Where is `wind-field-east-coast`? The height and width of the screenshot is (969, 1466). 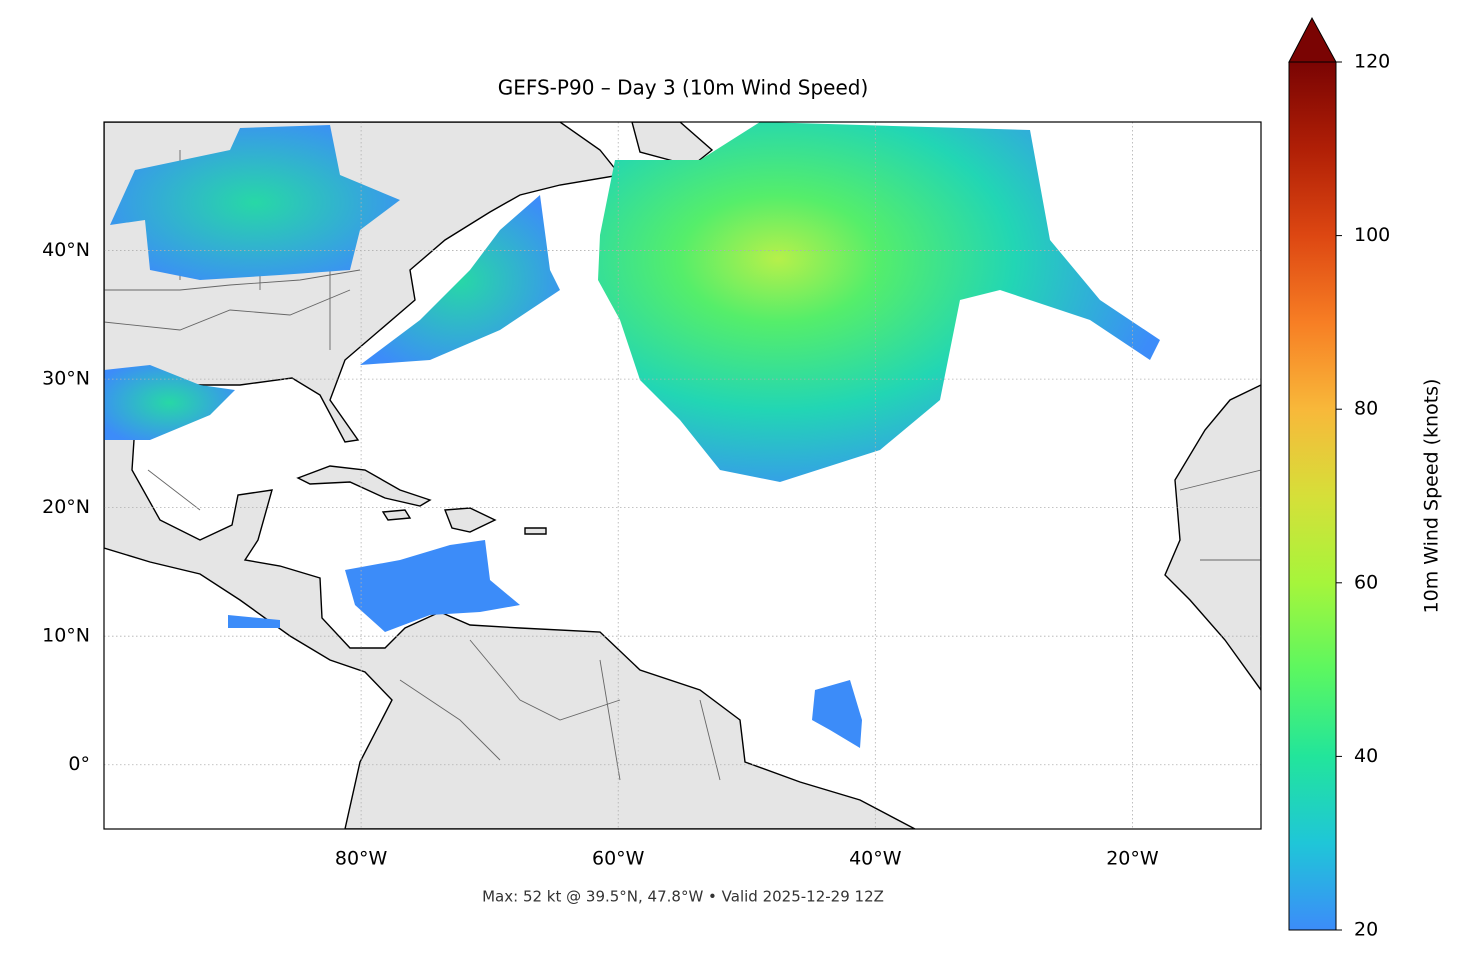 wind-field-east-coast is located at coordinates (460, 280).